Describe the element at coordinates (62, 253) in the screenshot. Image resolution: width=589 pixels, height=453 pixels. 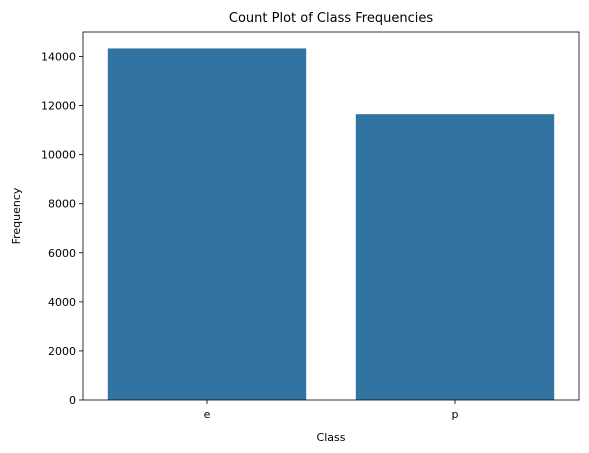
I see `y-tick-label-6000: 6000` at that location.